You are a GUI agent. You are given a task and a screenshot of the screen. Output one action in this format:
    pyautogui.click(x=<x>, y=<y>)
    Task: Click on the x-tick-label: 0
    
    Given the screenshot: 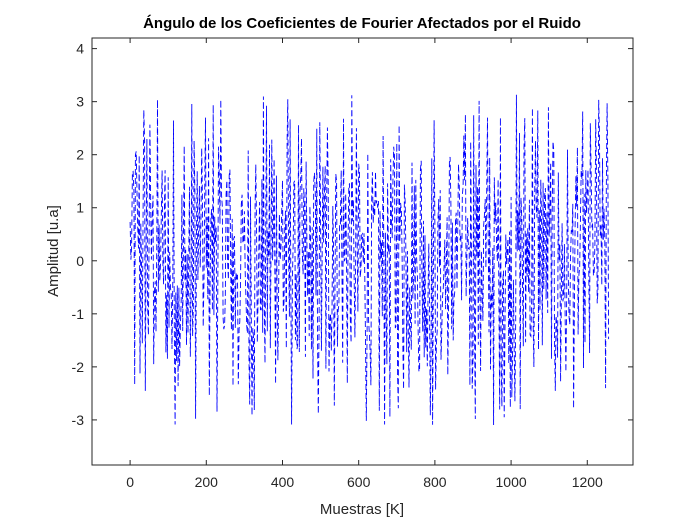 What is the action you would take?
    pyautogui.click(x=130, y=482)
    